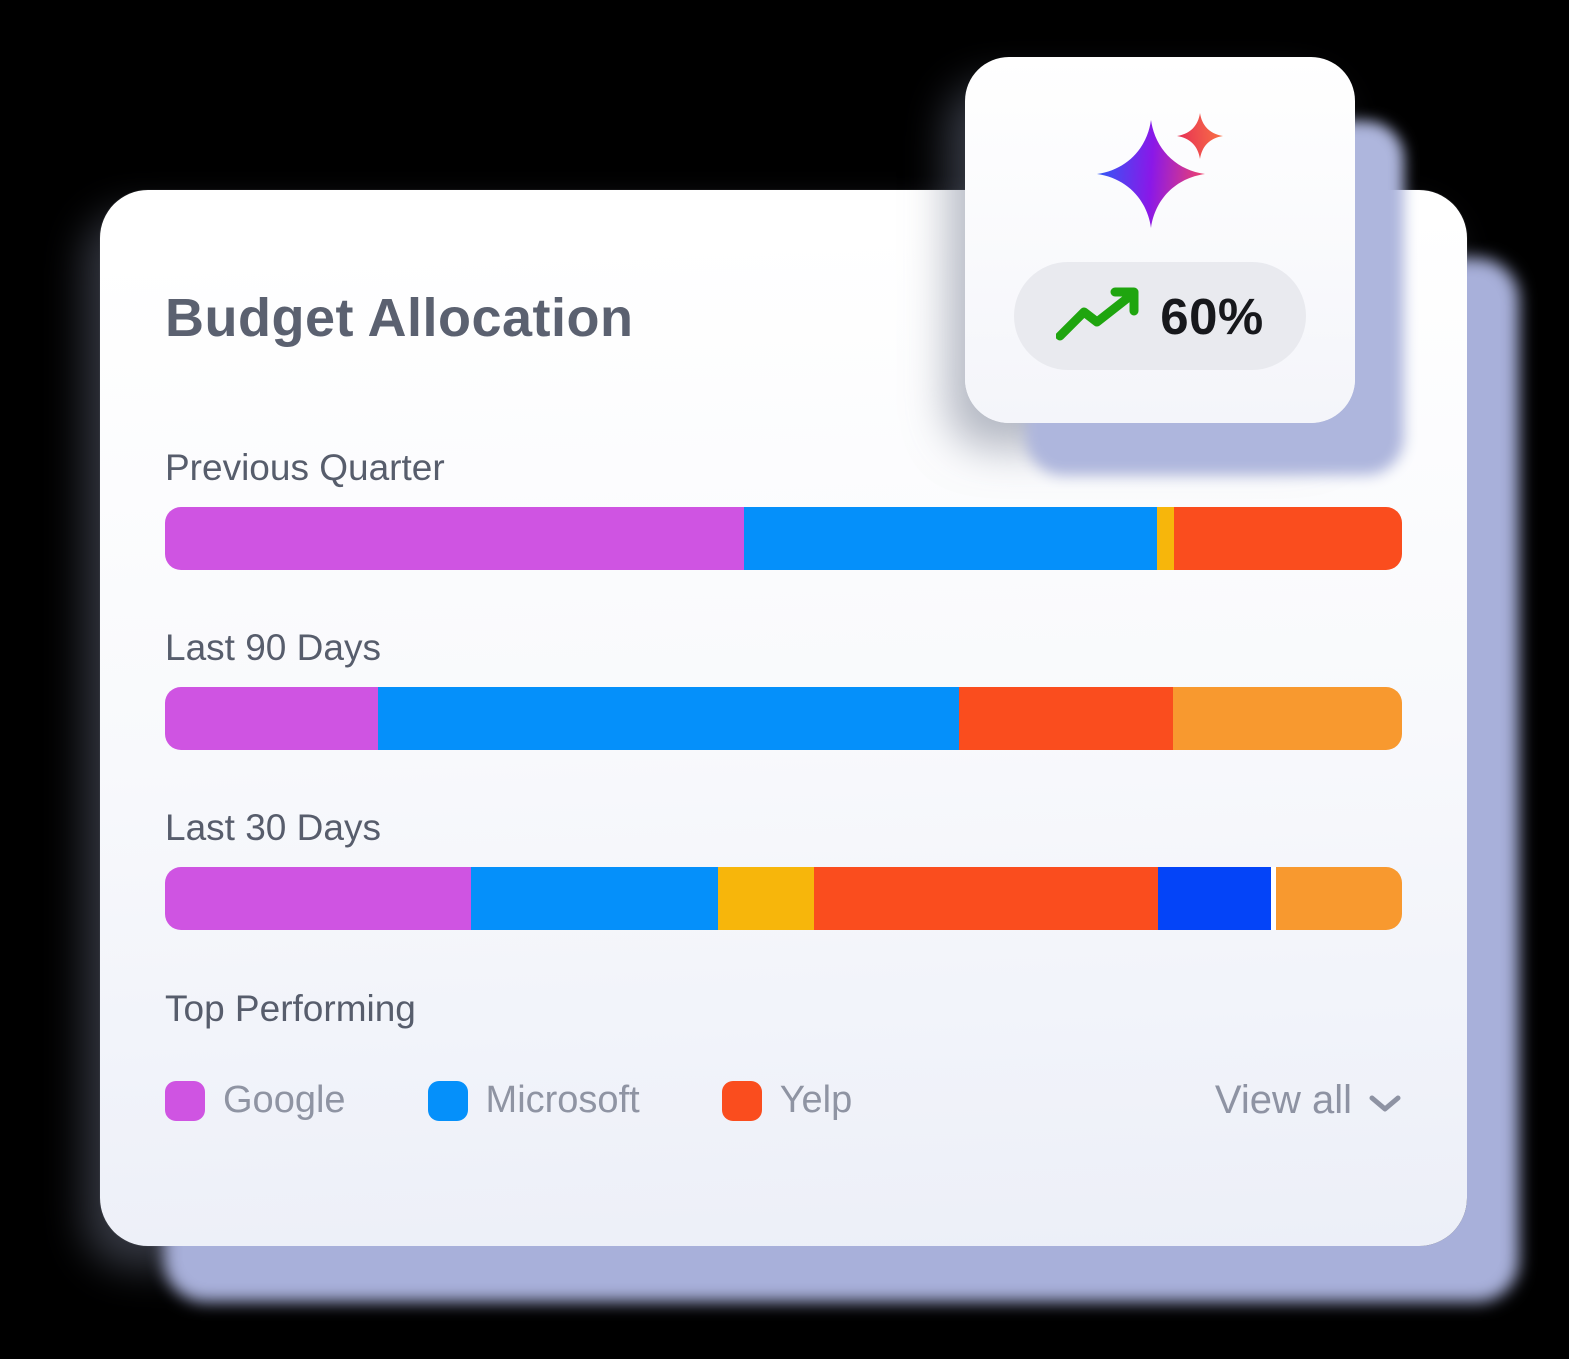 The height and width of the screenshot is (1359, 1569). What do you see at coordinates (1212, 316) in the screenshot?
I see `trend-value: 60%` at bounding box center [1212, 316].